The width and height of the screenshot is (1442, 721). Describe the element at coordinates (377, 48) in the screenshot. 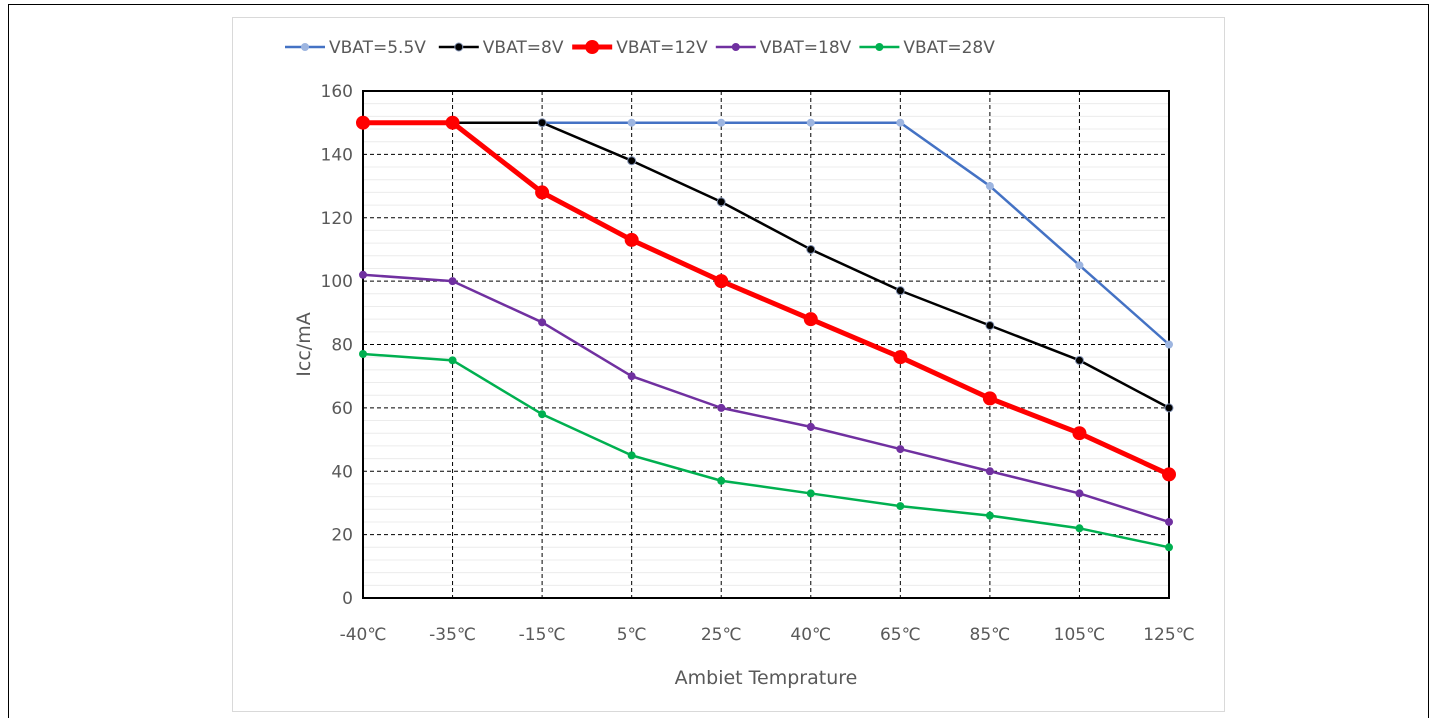

I see `legend-label: VBAT=5.5V` at that location.